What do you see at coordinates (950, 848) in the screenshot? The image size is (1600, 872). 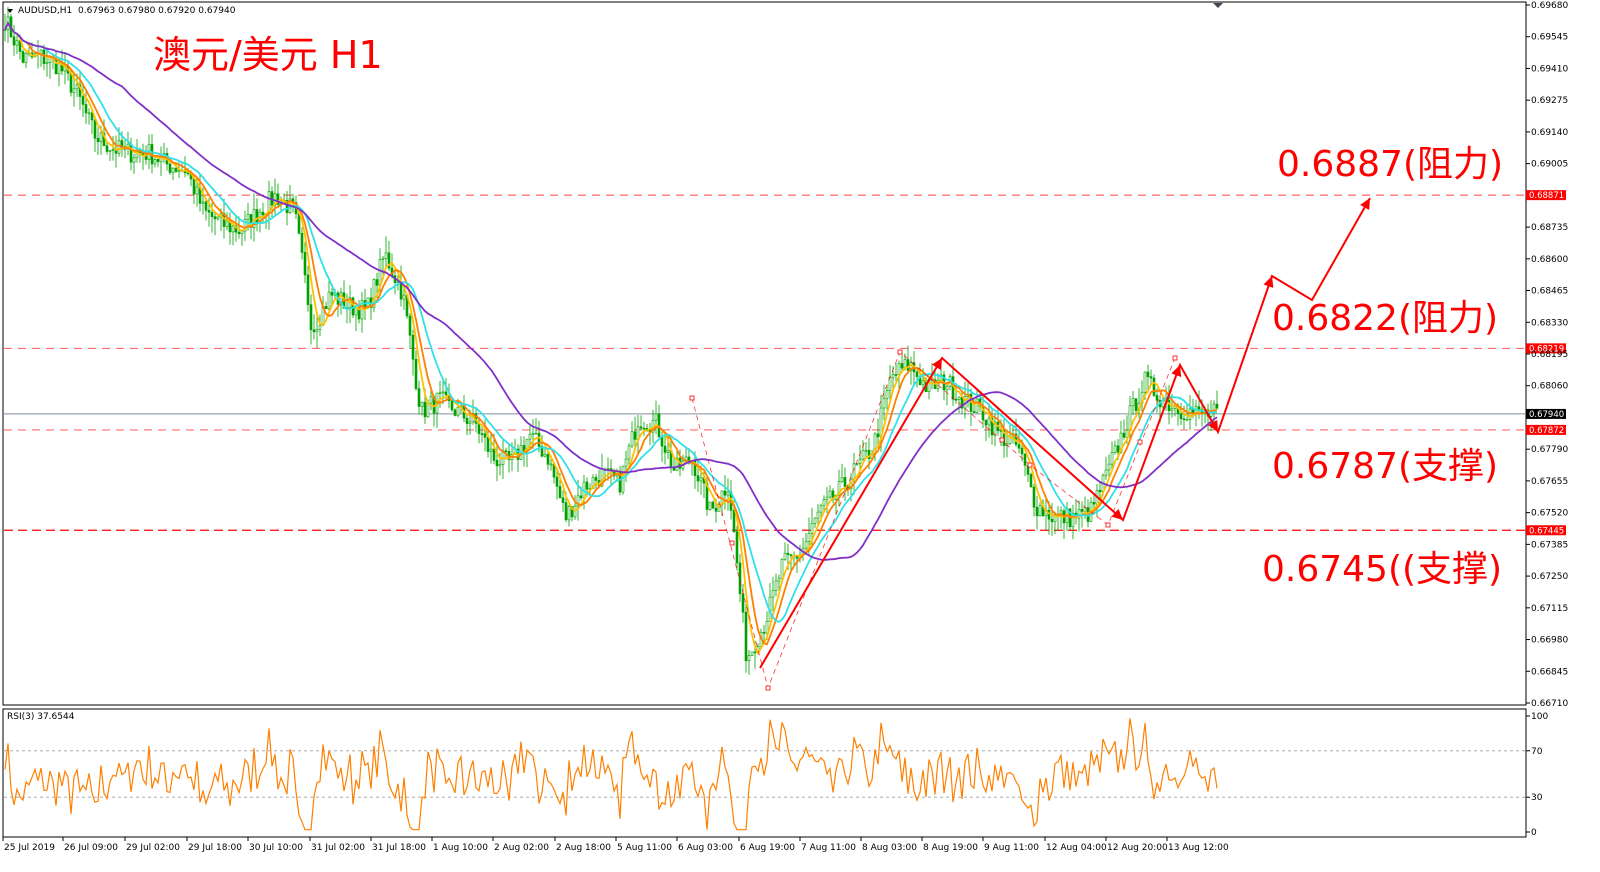 I see `time-tick-label-15: 8 Aug 19:00` at bounding box center [950, 848].